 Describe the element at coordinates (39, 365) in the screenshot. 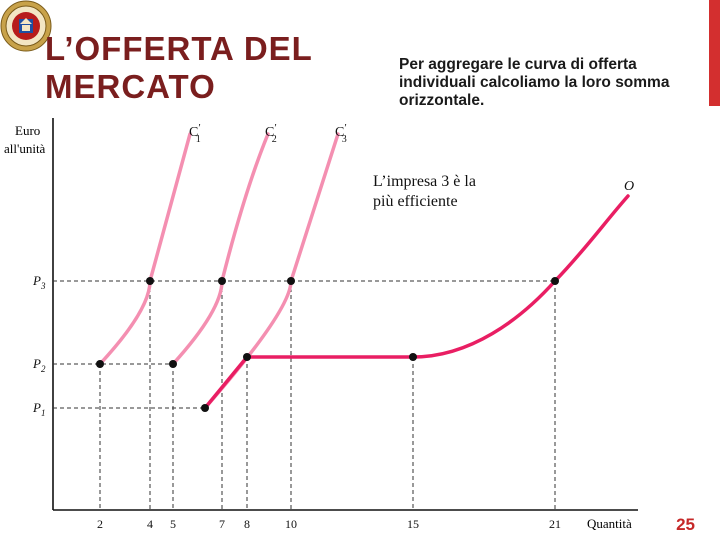

I see `y-tick-p2: P2` at that location.